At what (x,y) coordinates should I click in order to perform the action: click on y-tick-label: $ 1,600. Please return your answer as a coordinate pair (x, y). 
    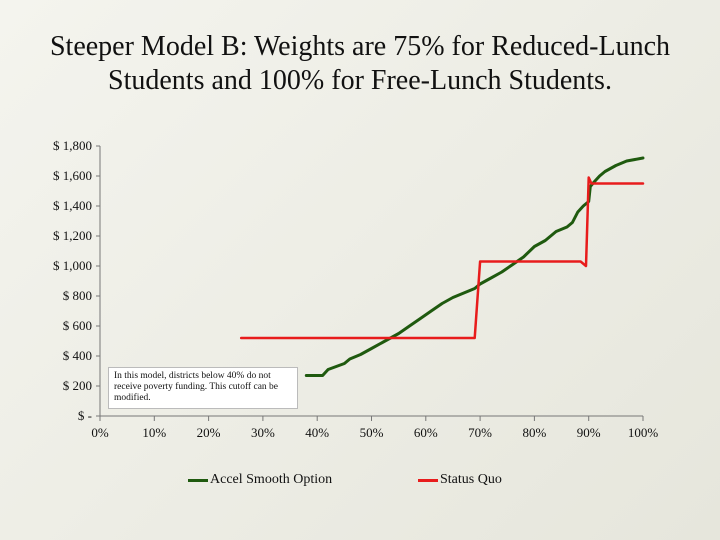
    Looking at the image, I should click on (72, 175).